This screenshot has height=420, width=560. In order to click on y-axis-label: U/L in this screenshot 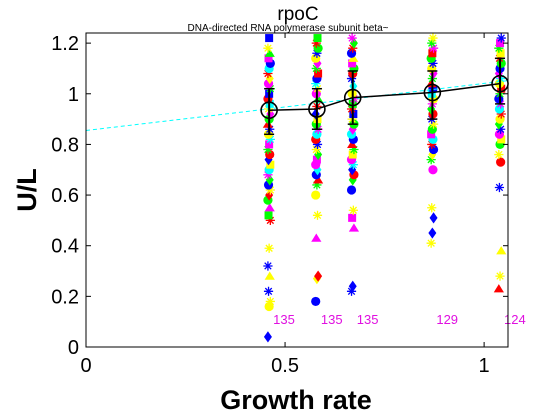, I will do `click(27, 190)`.